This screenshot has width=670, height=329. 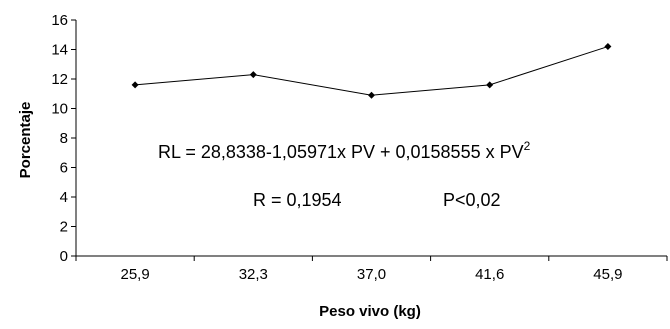 I want to click on x-tick-label: 25,9, so click(x=134, y=274).